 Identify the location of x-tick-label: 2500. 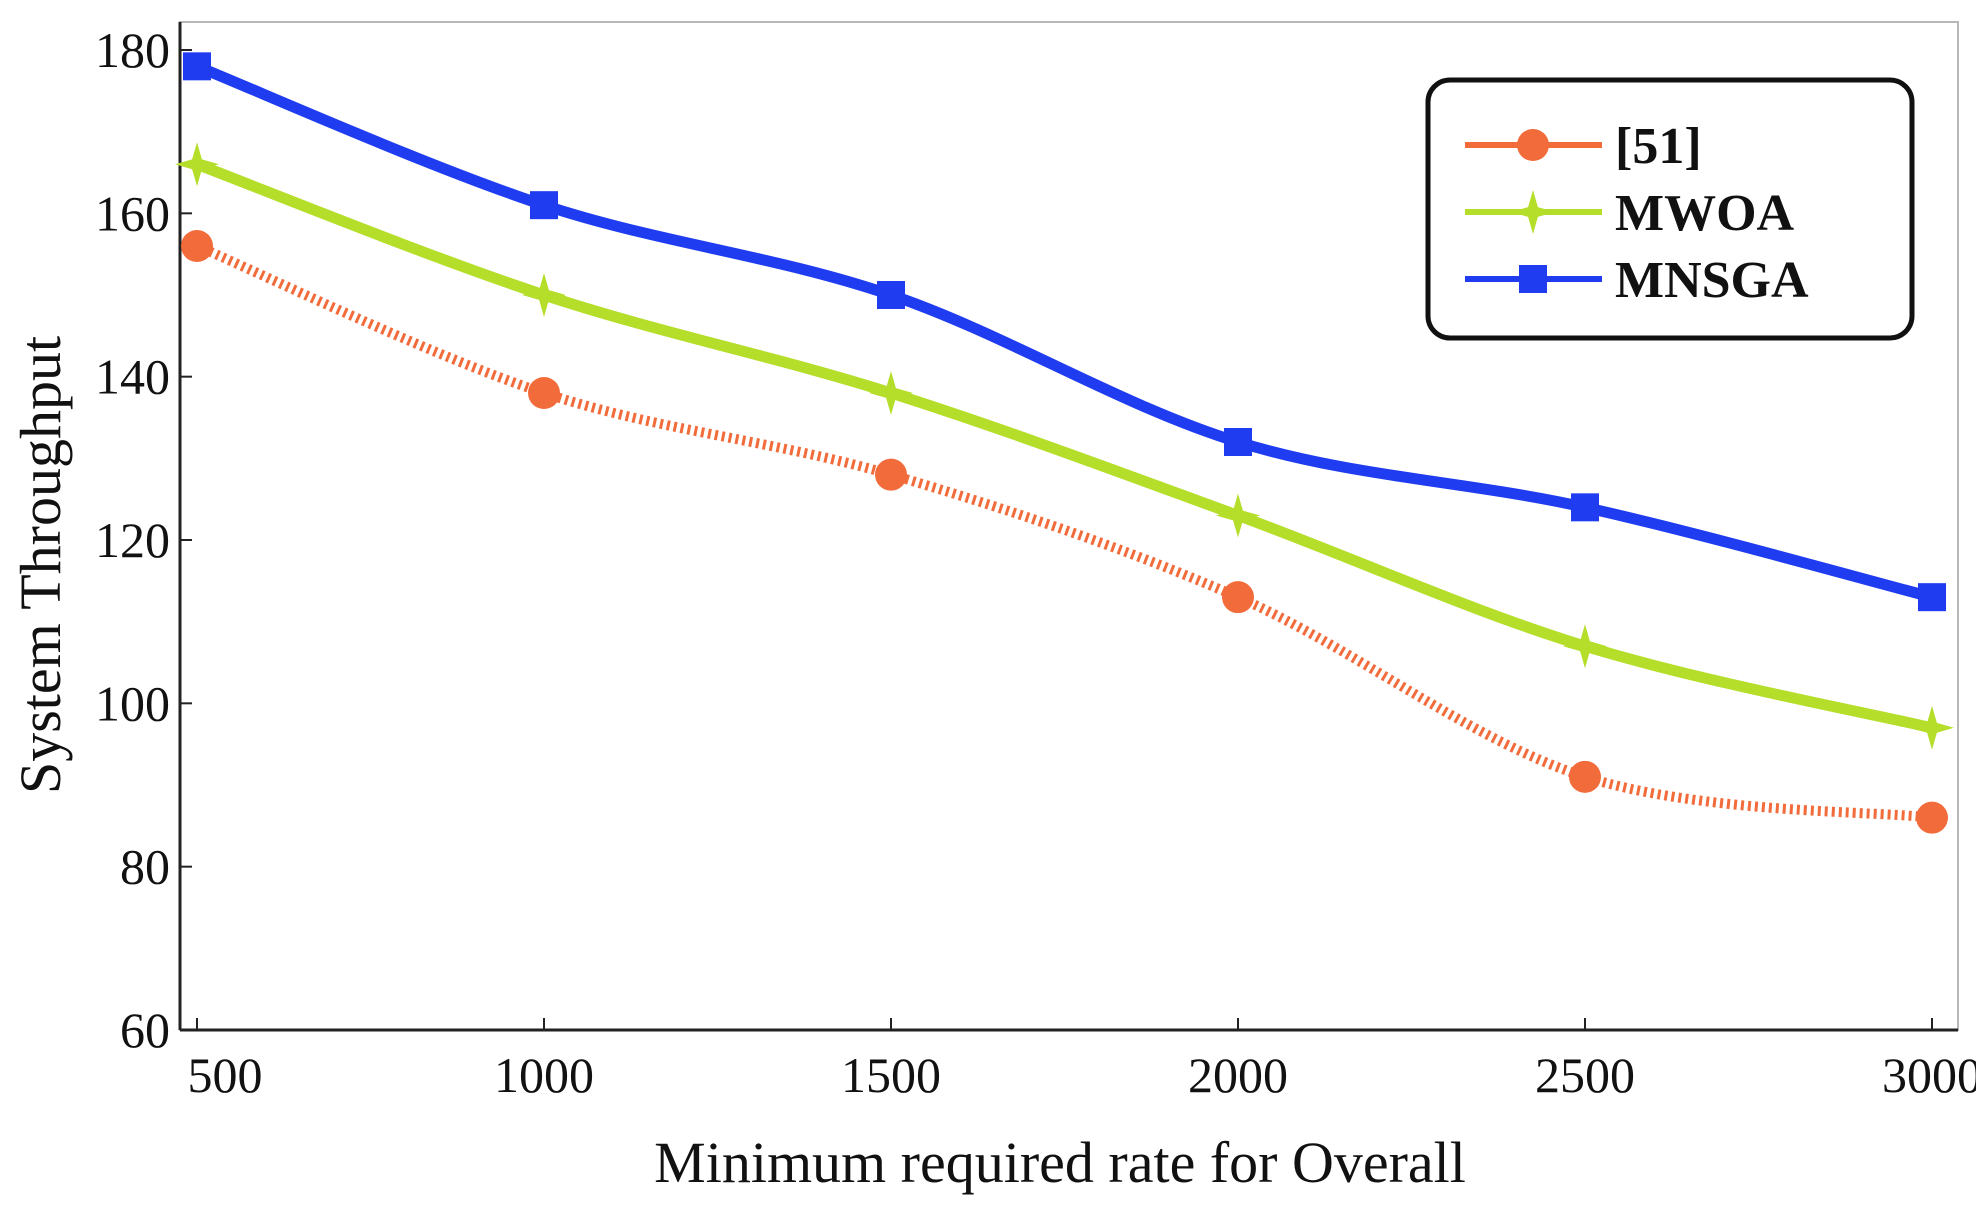
(1585, 1075).